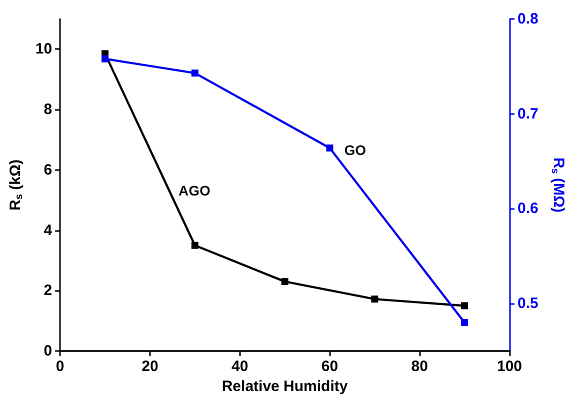 Image resolution: width=574 pixels, height=404 pixels. I want to click on y2-tick-label: 0.7, so click(528, 113).